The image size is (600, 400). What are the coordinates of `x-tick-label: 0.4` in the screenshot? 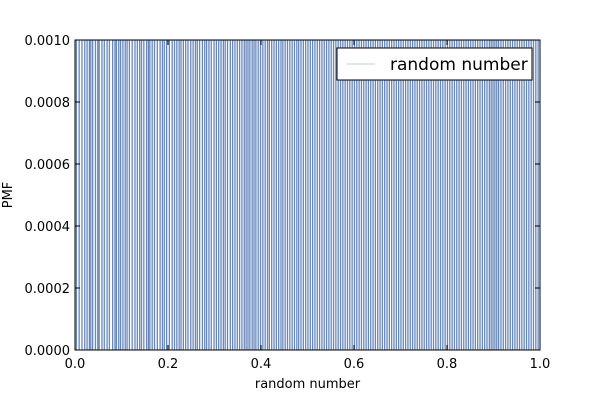 It's located at (261, 364).